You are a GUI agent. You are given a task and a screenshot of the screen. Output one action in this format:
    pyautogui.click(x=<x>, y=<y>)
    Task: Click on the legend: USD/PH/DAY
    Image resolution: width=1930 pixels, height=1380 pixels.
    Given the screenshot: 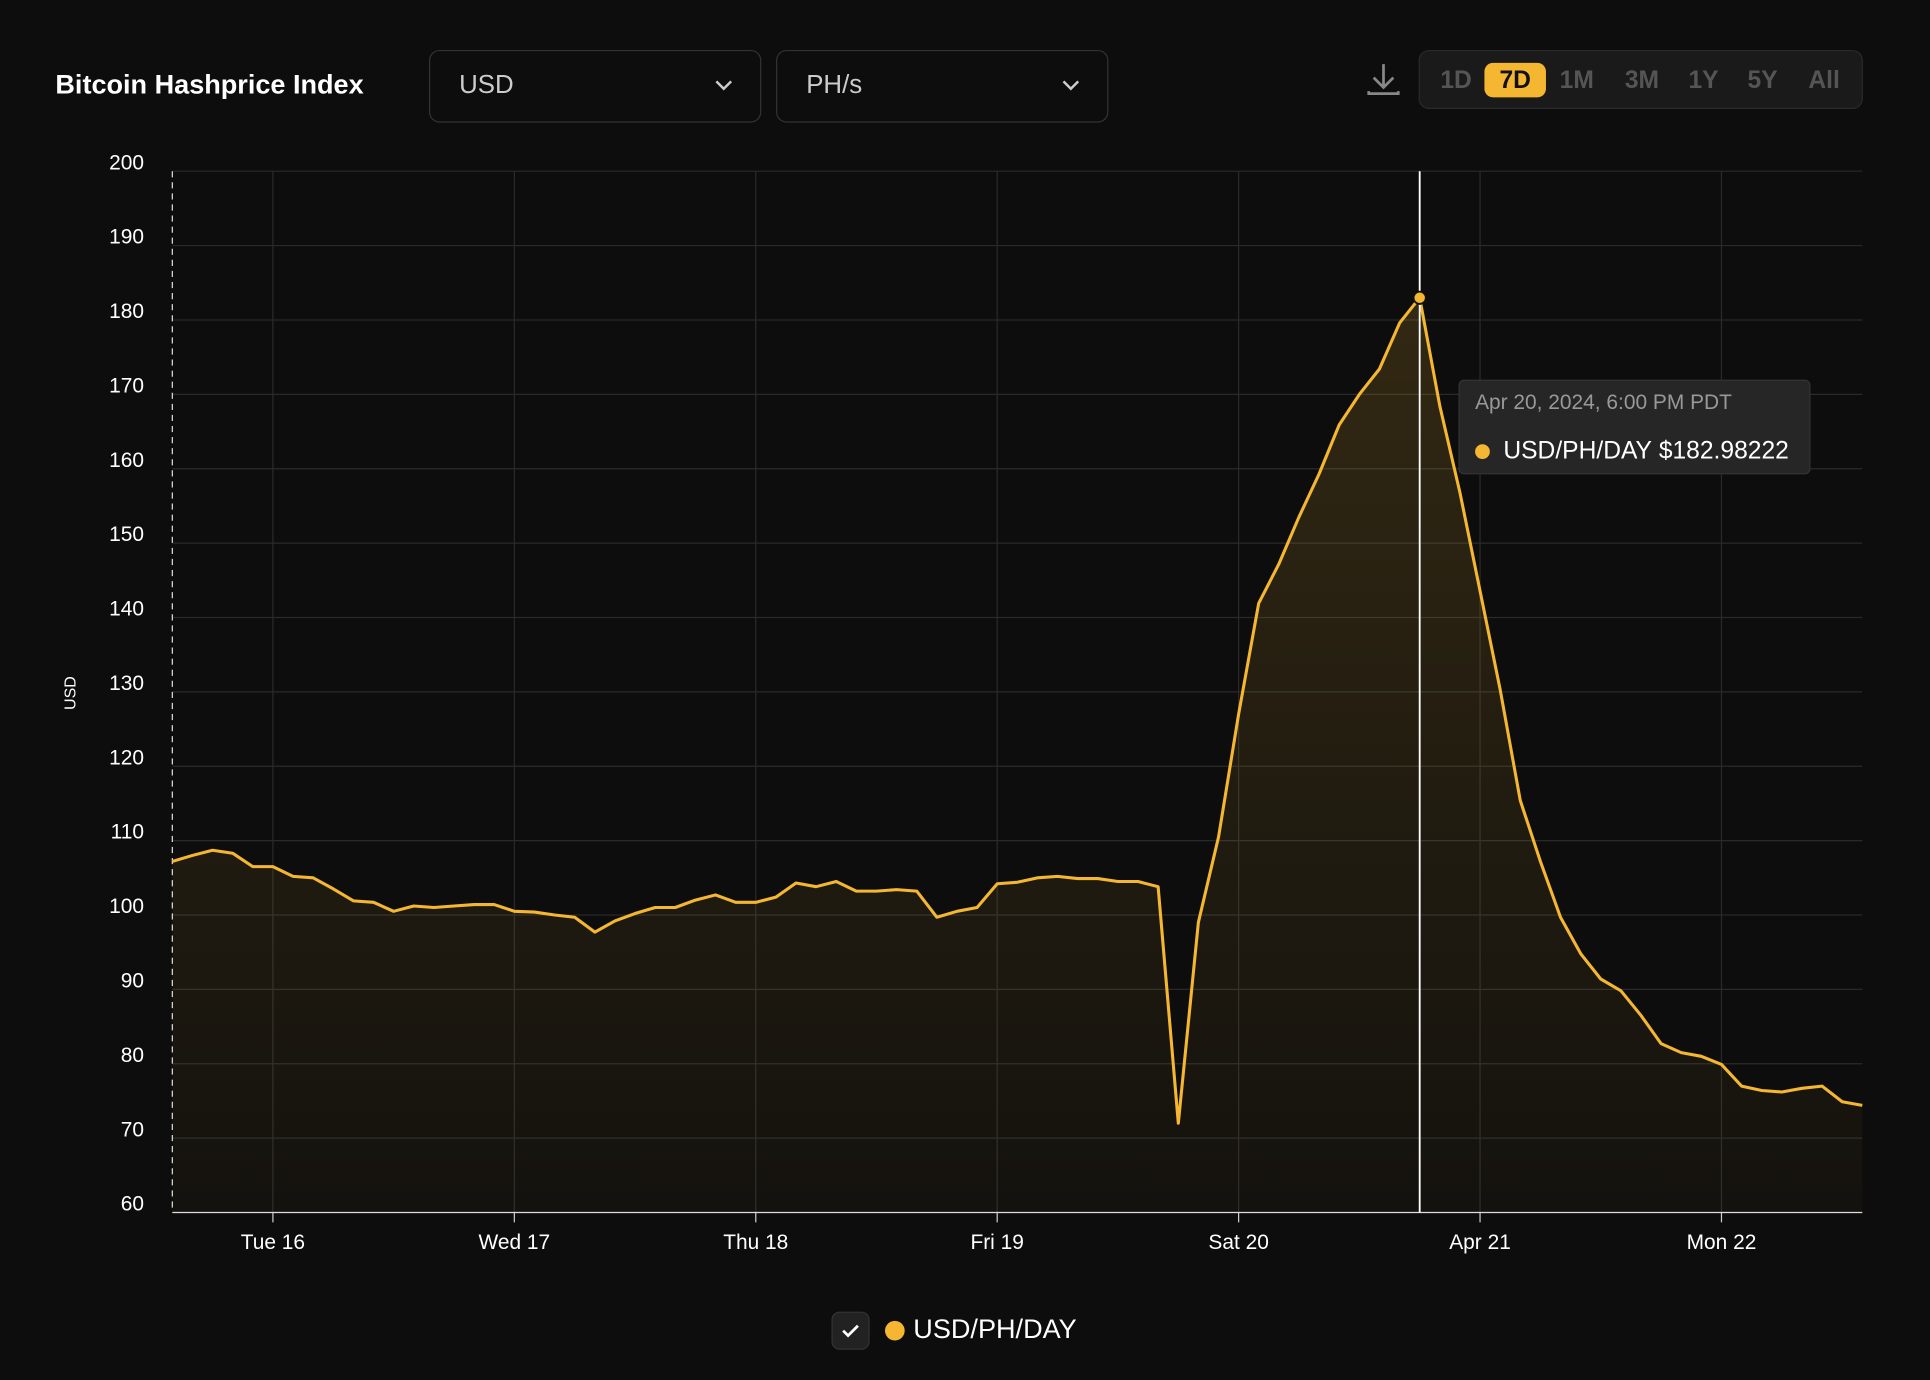 What is the action you would take?
    pyautogui.click(x=954, y=1330)
    